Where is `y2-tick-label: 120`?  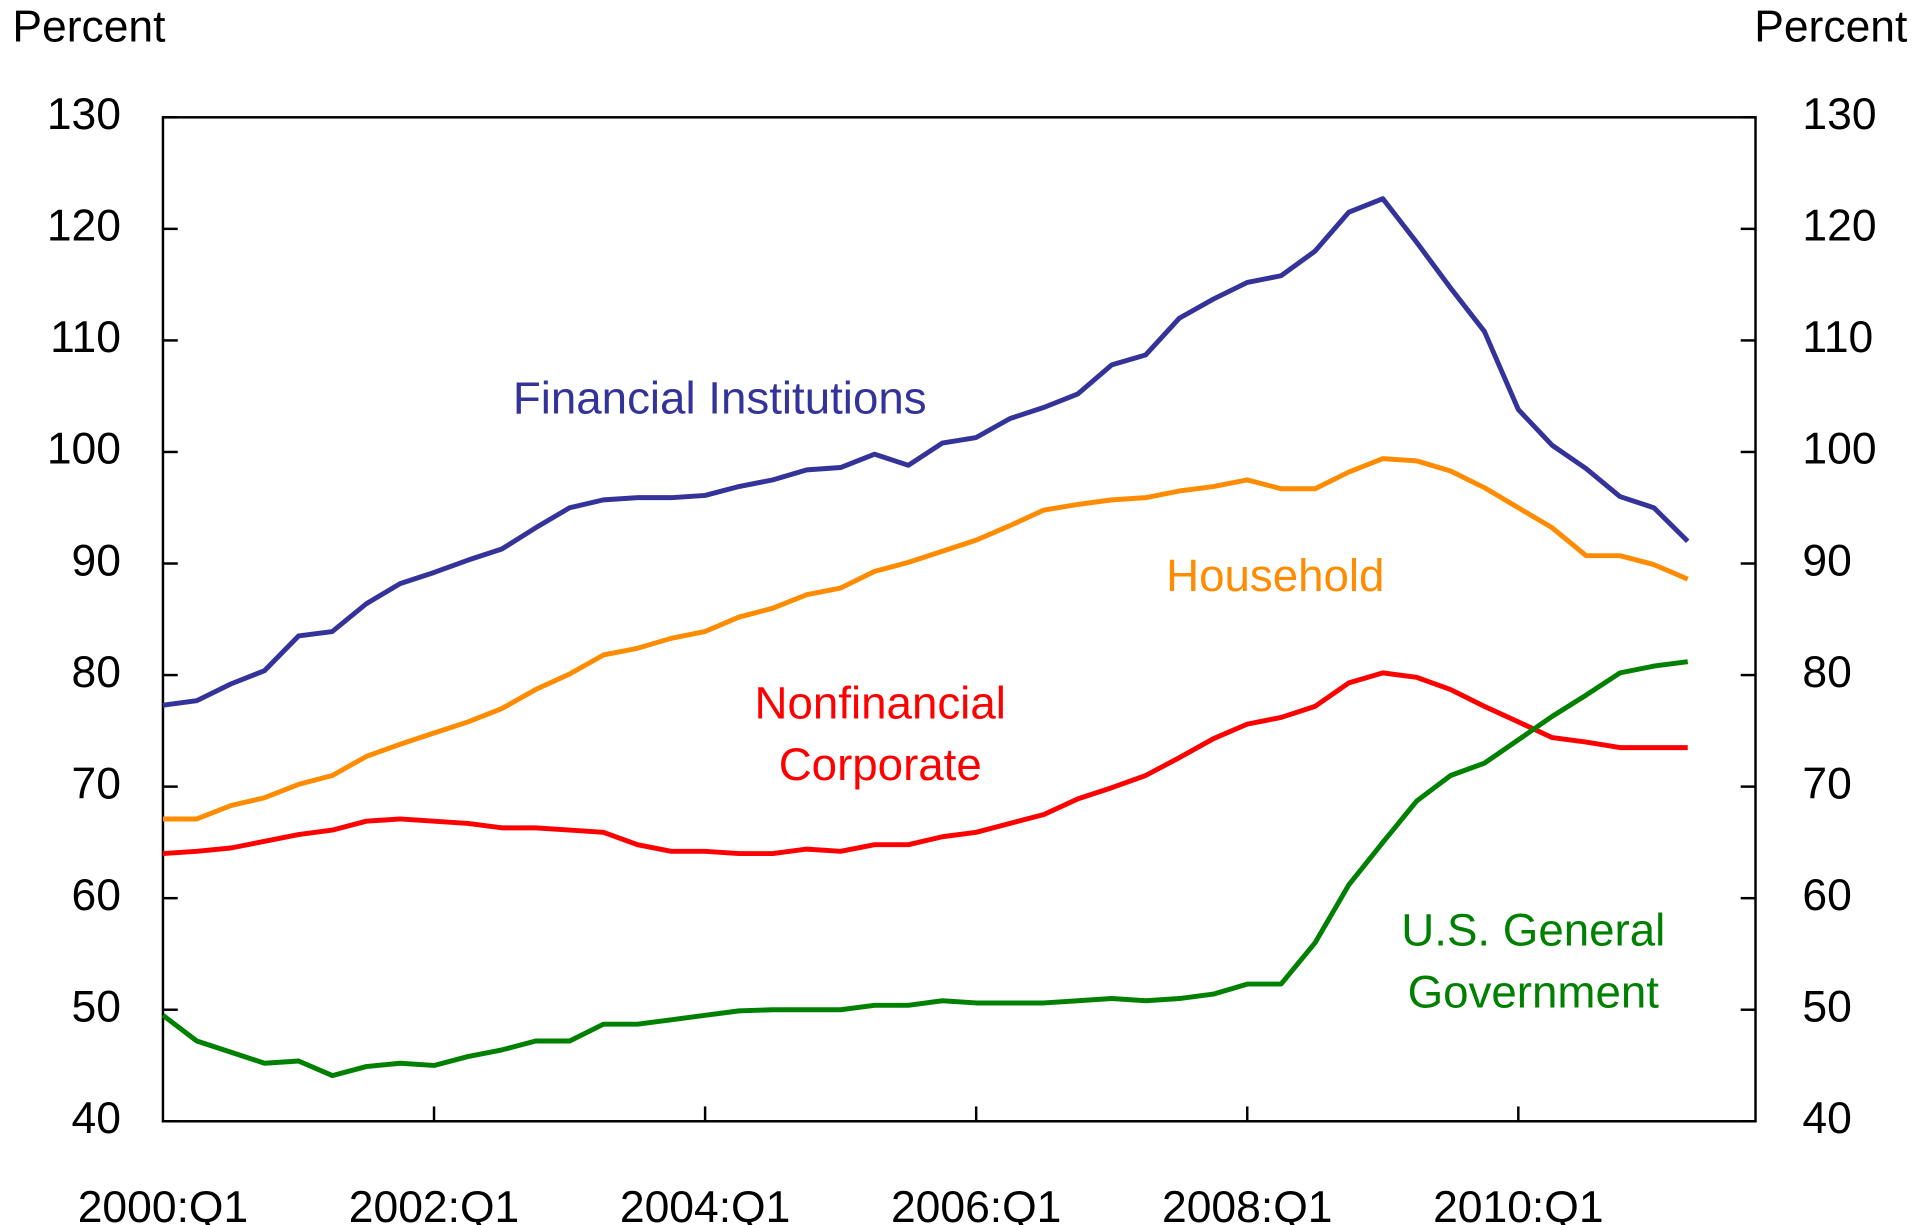
y2-tick-label: 120 is located at coordinates (1839, 226).